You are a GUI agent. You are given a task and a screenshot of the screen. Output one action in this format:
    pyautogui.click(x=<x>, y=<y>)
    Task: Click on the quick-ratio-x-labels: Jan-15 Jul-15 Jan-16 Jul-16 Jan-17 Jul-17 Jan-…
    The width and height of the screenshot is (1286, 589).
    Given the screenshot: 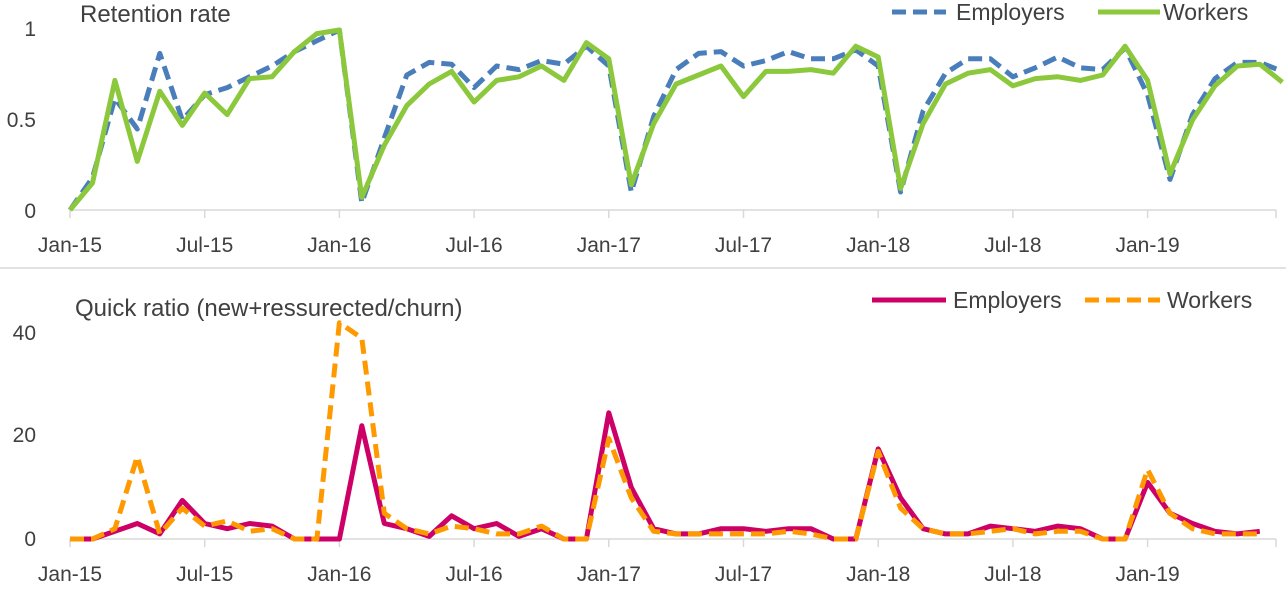 What is the action you would take?
    pyautogui.click(x=609, y=574)
    